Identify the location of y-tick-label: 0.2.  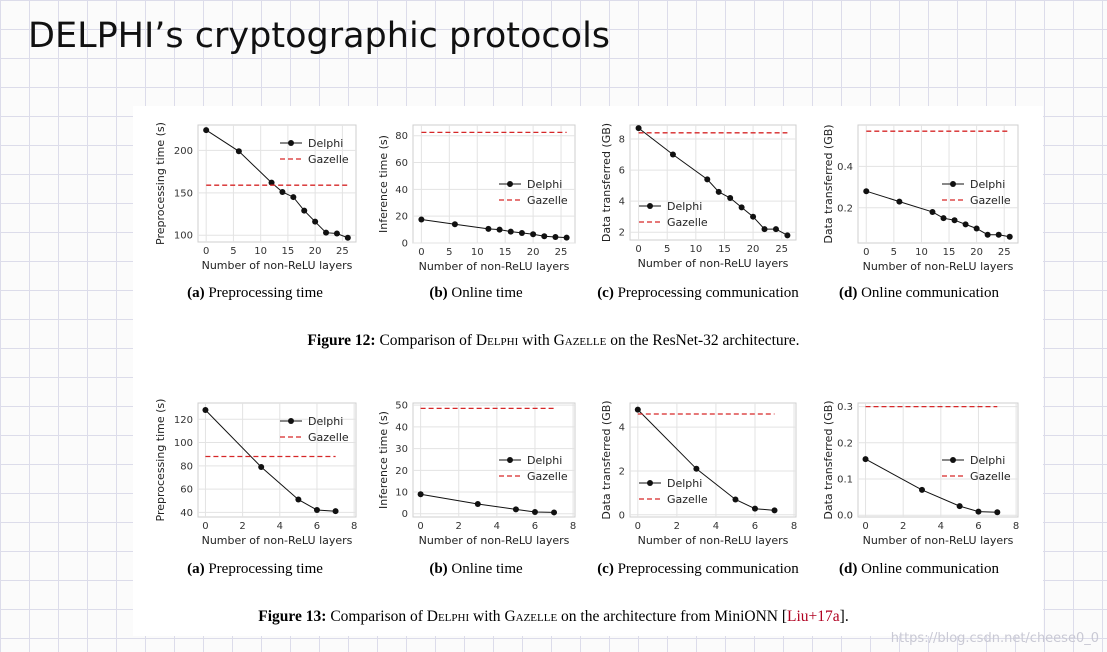
(845, 208).